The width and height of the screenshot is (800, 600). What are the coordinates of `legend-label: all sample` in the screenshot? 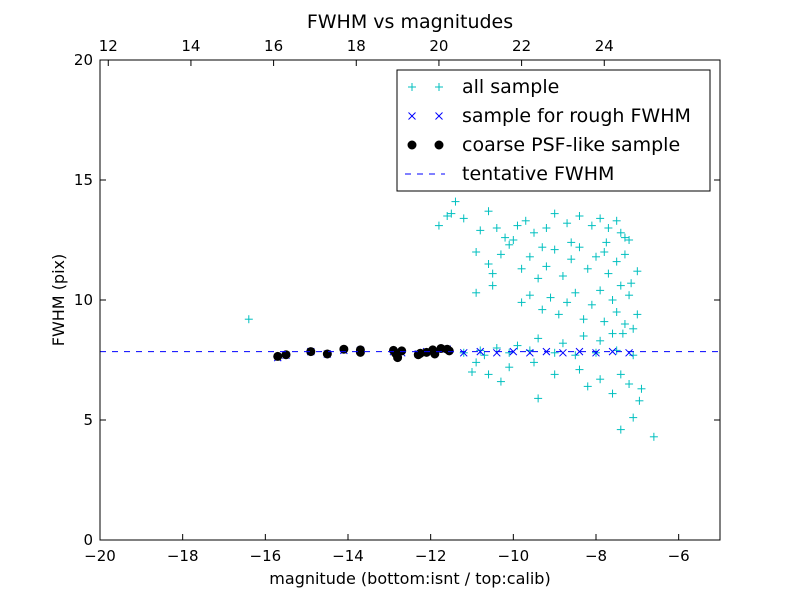 It's located at (510, 87).